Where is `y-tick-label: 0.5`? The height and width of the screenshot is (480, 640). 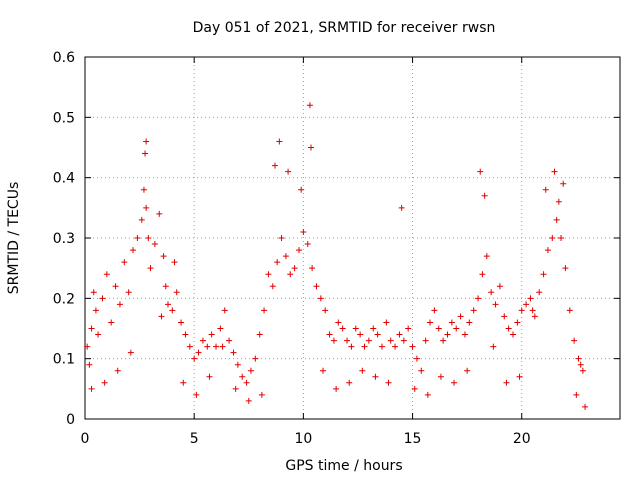
y-tick-label: 0.5 is located at coordinates (64, 118).